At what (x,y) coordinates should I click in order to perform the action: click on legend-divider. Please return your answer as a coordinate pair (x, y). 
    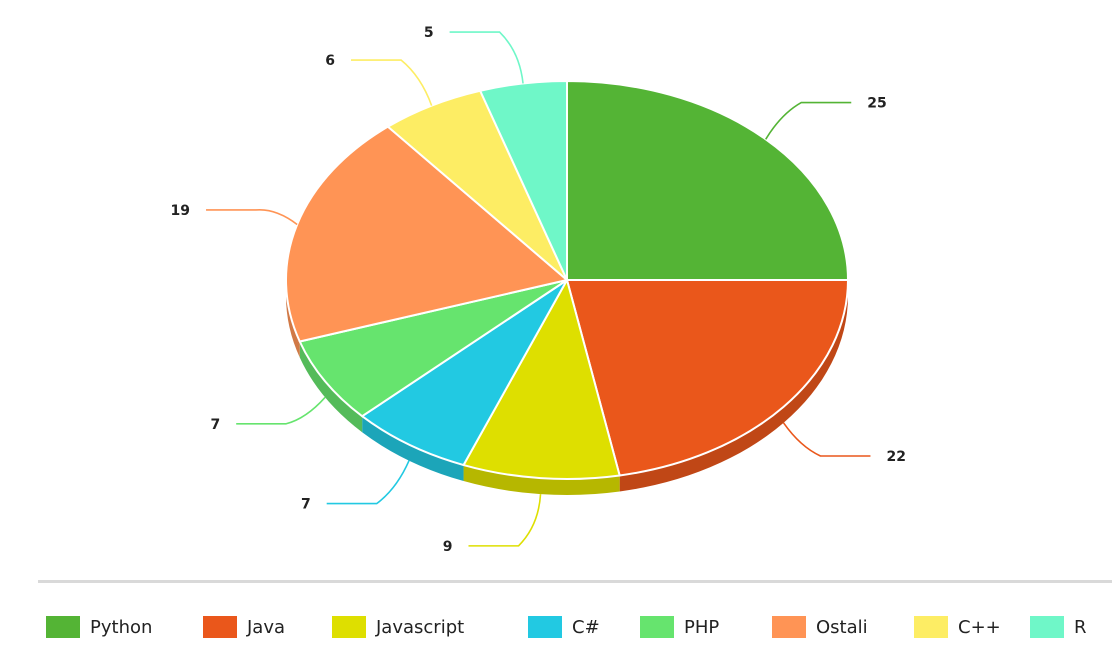
    Looking at the image, I should click on (575, 581).